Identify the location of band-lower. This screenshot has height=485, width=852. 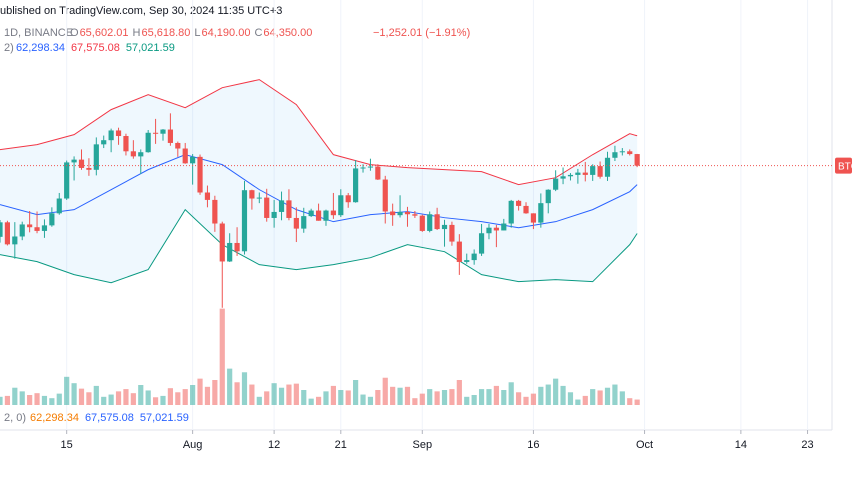
(319, 246).